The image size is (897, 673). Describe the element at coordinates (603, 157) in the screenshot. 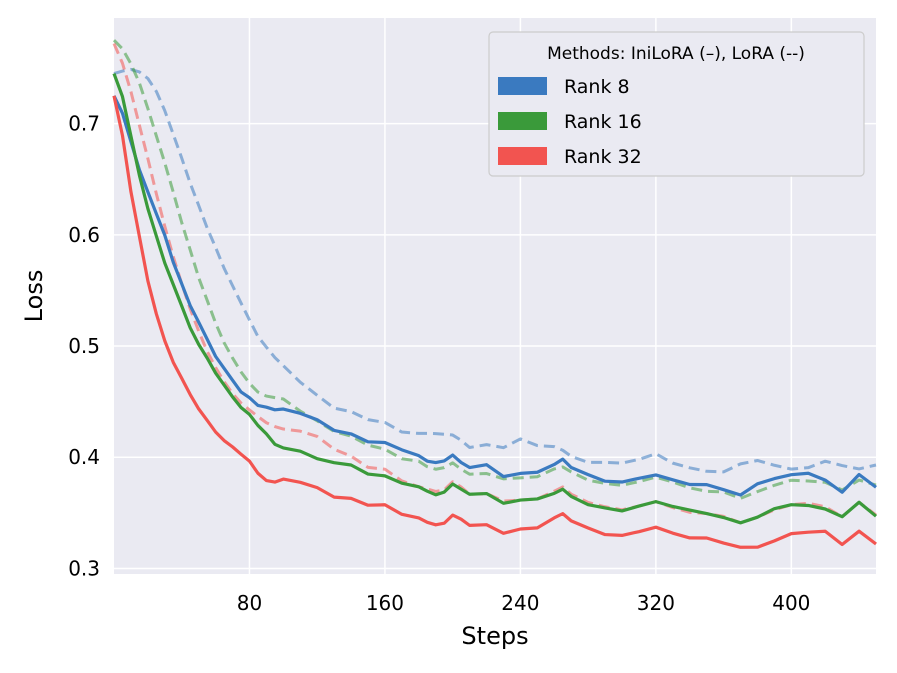

I see `legend-label: Rank 32` at that location.